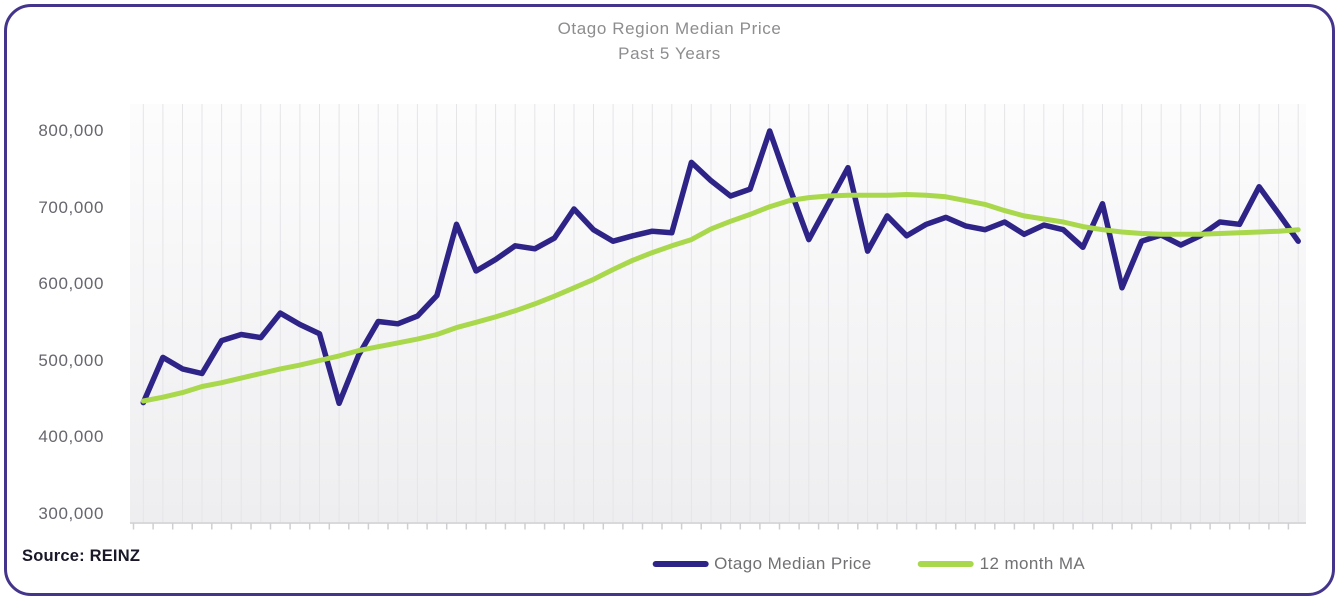  I want to click on y-tick-label: 300,000, so click(71, 513).